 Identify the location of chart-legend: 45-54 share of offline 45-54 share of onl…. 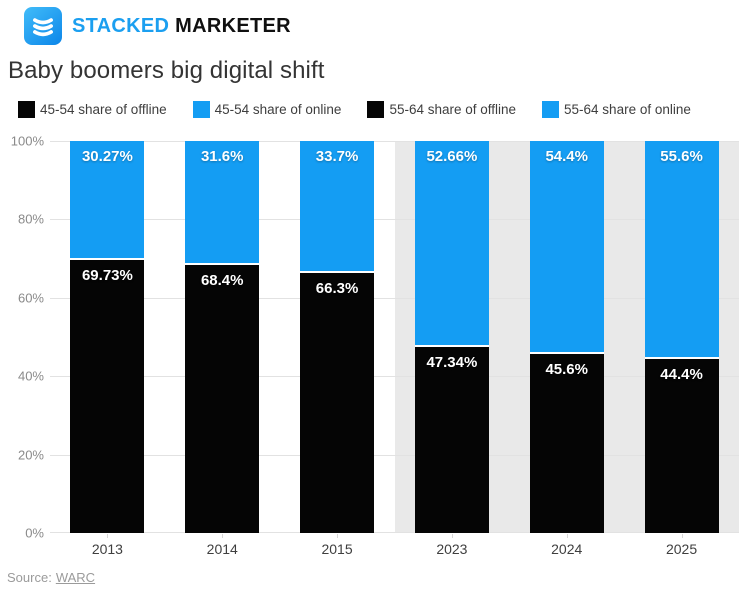
(354, 109).